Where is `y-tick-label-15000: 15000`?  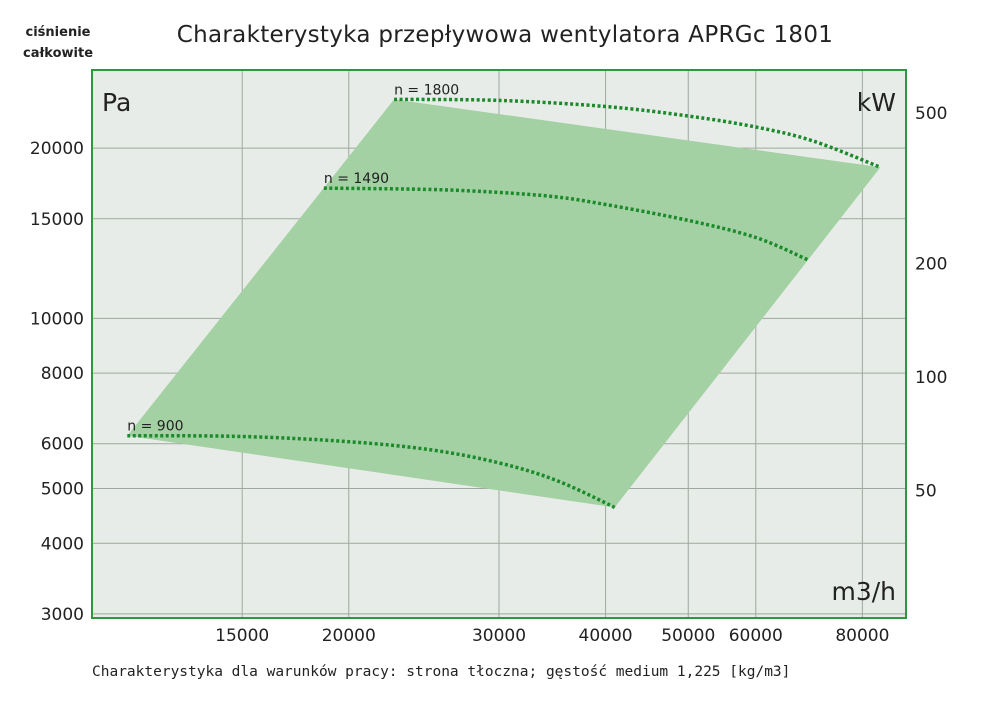
y-tick-label-15000: 15000 is located at coordinates (57, 220).